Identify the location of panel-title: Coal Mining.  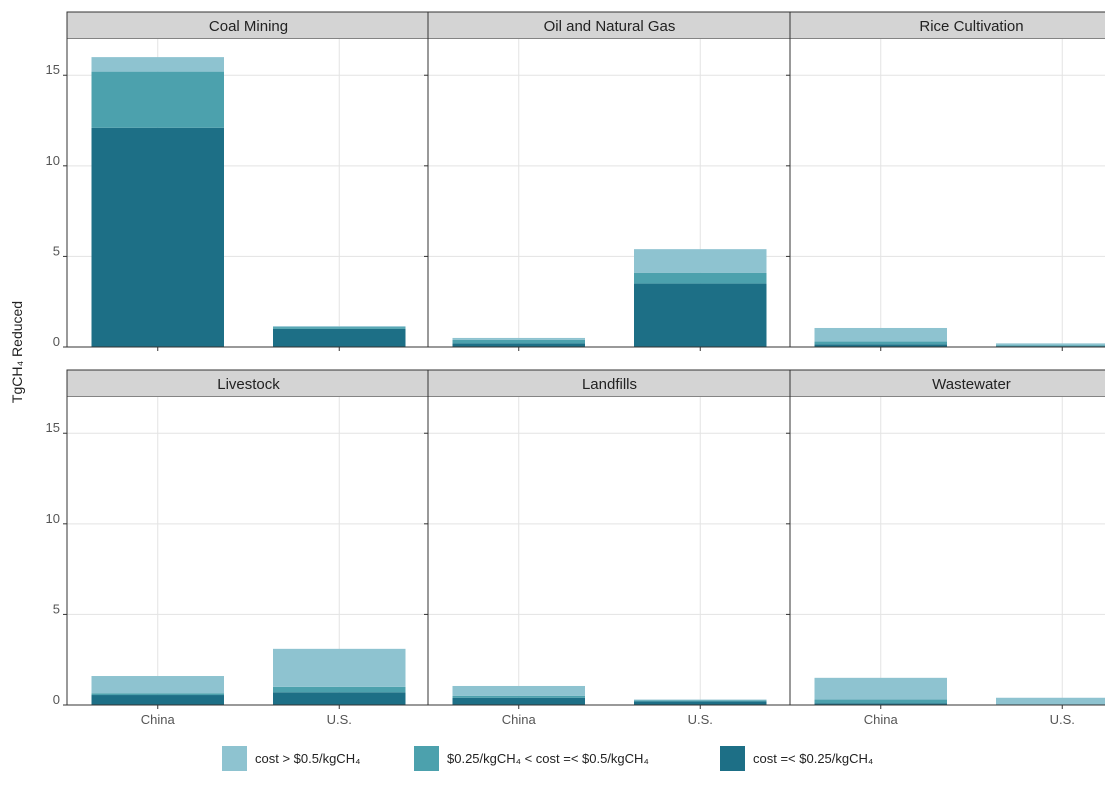
(248, 26).